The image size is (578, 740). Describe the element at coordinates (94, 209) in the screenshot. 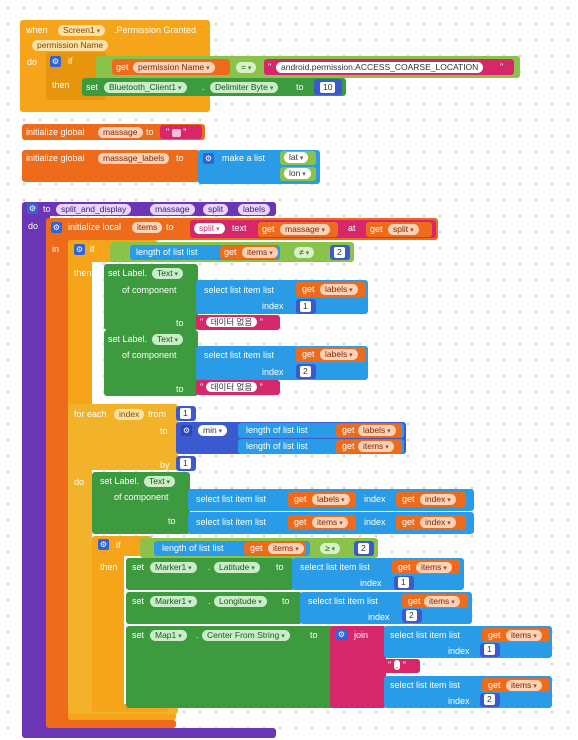

I see `procedure-name: split_and_display` at that location.